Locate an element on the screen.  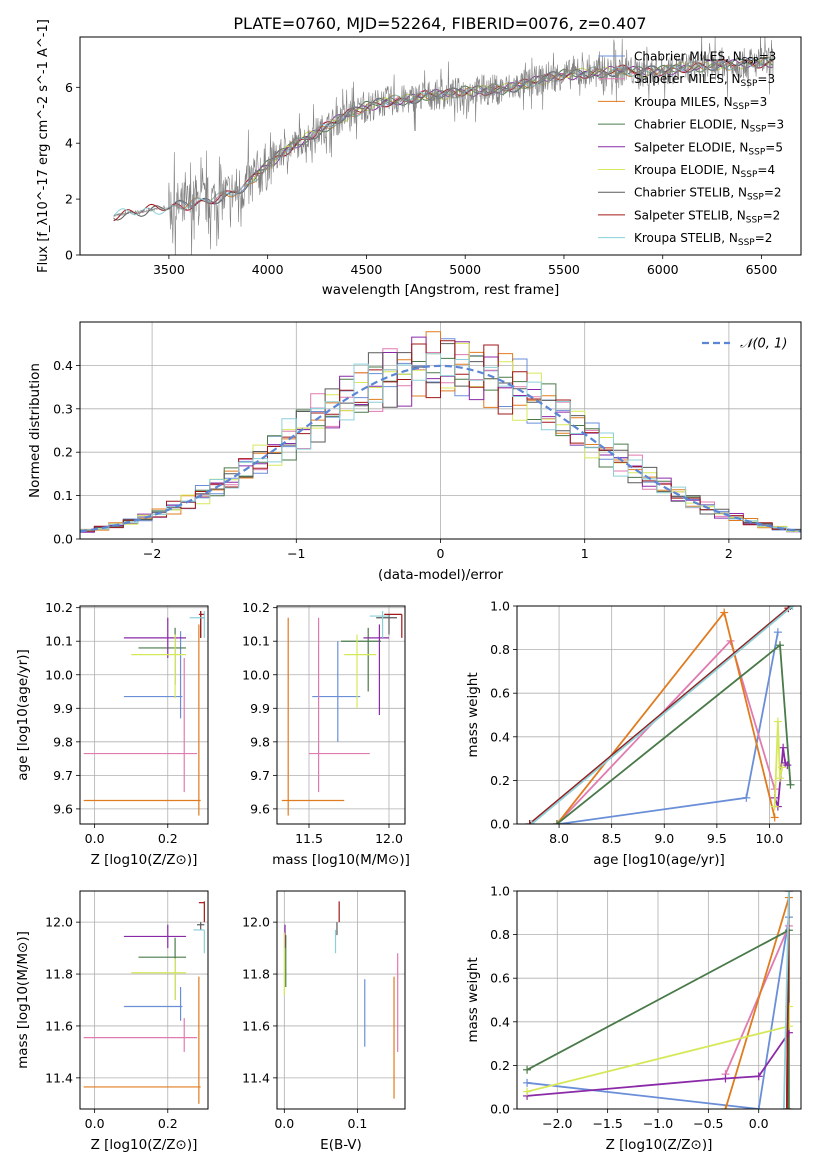
legend-label-salpeter-elodie: Salpeter ELODIE, NSSP=5 is located at coordinates (708, 148).